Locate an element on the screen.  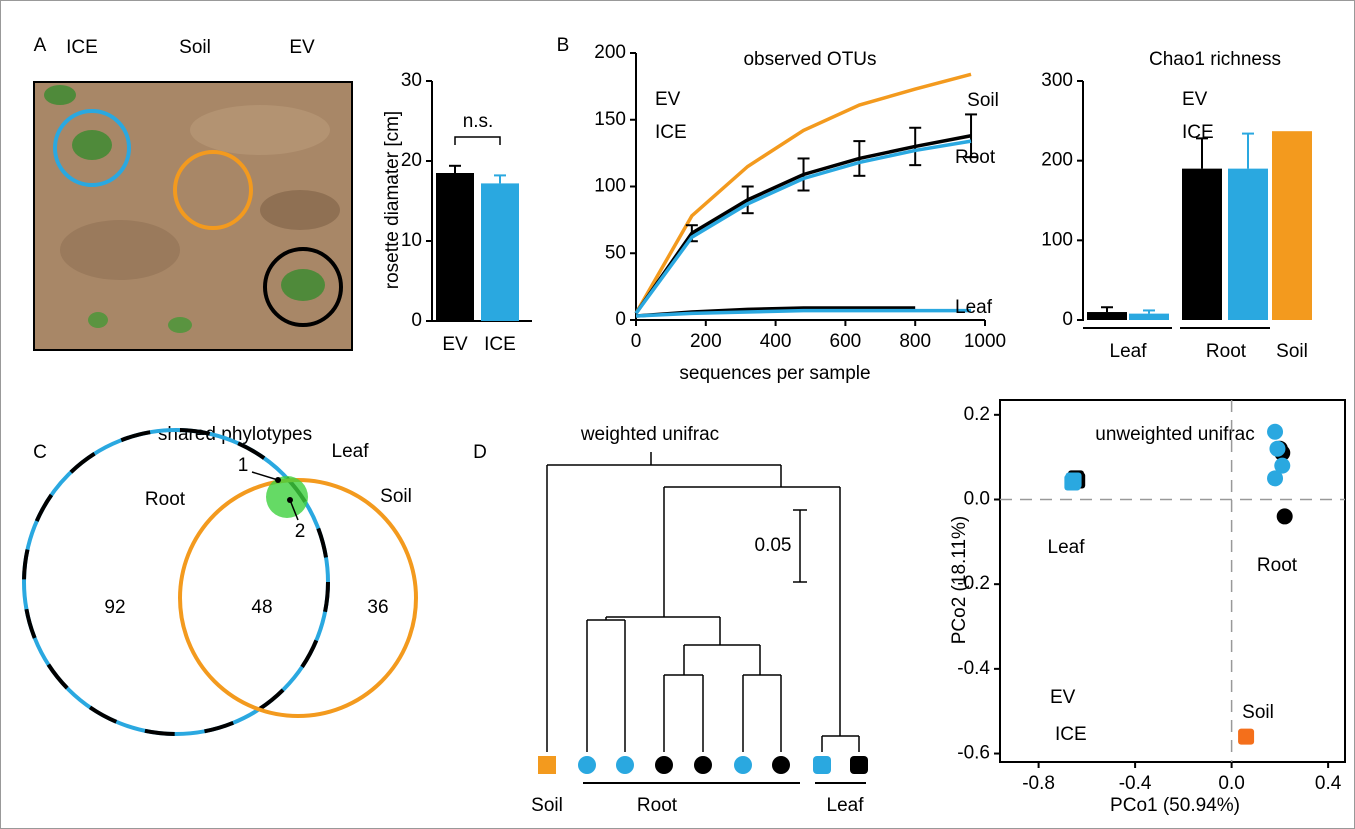
y-tick-label: 20 is located at coordinates (411, 160).